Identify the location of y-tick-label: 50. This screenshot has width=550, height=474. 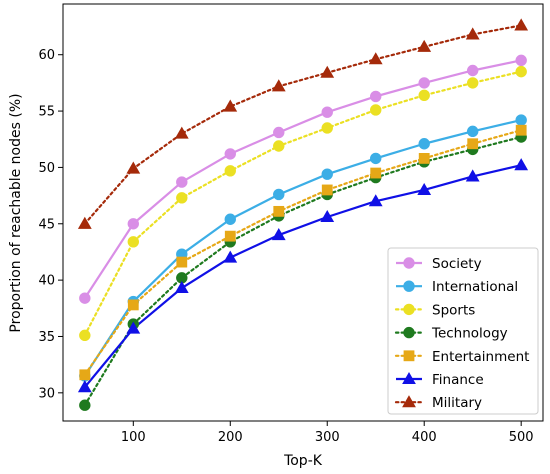
(46, 168).